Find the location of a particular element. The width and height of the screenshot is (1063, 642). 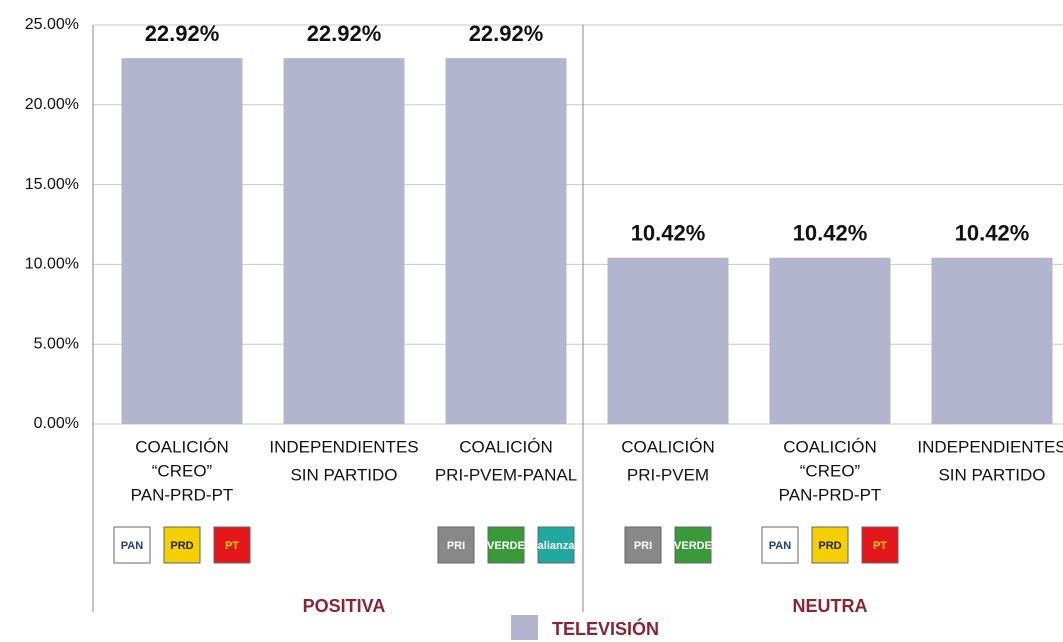

legend-swatch is located at coordinates (524, 627).